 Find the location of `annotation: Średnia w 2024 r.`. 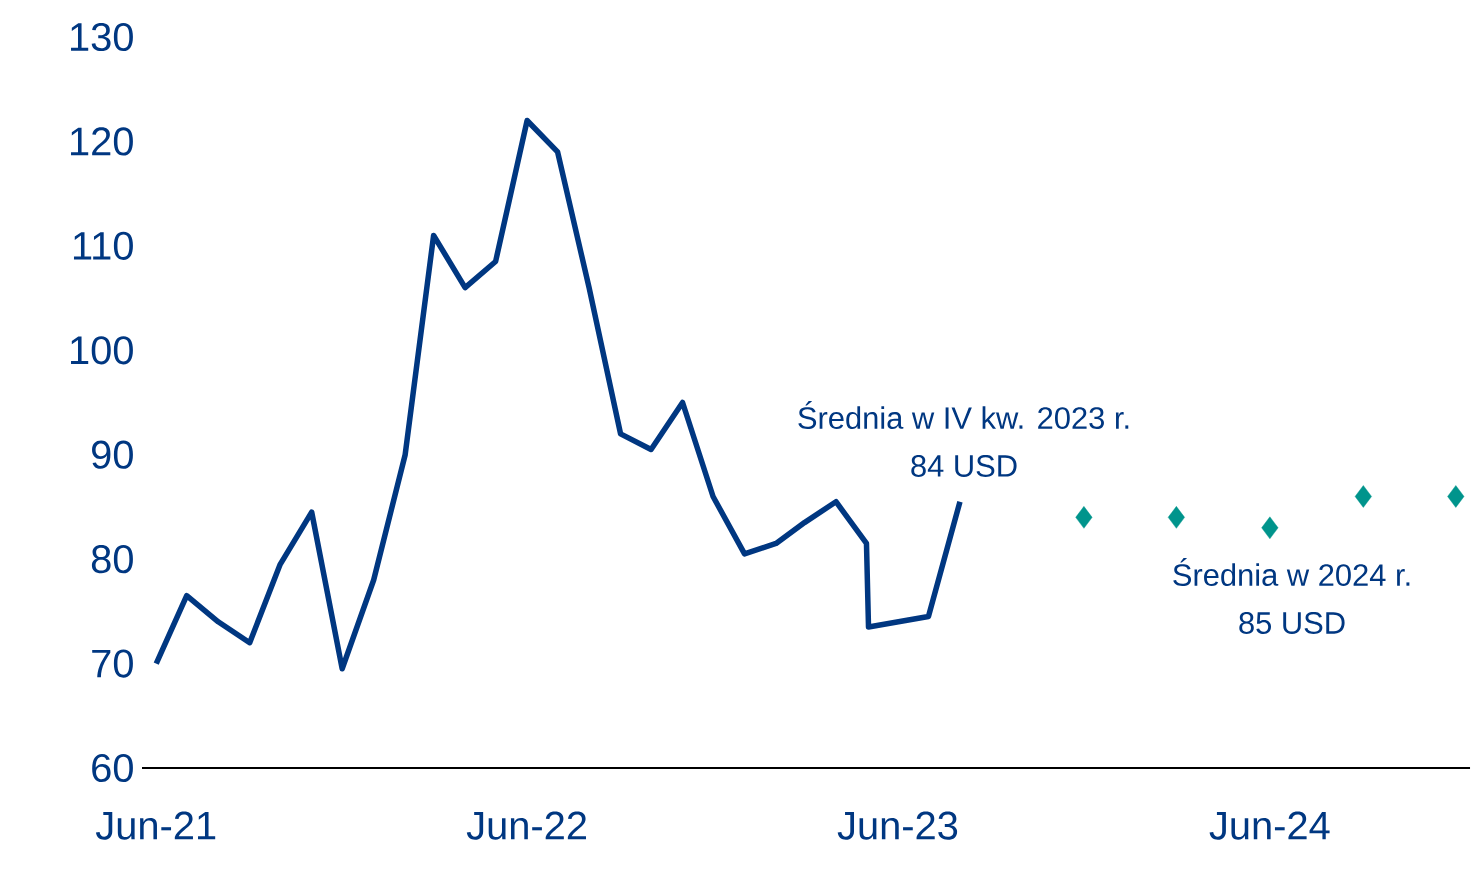

annotation: Średnia w 2024 r. is located at coordinates (1291, 571).